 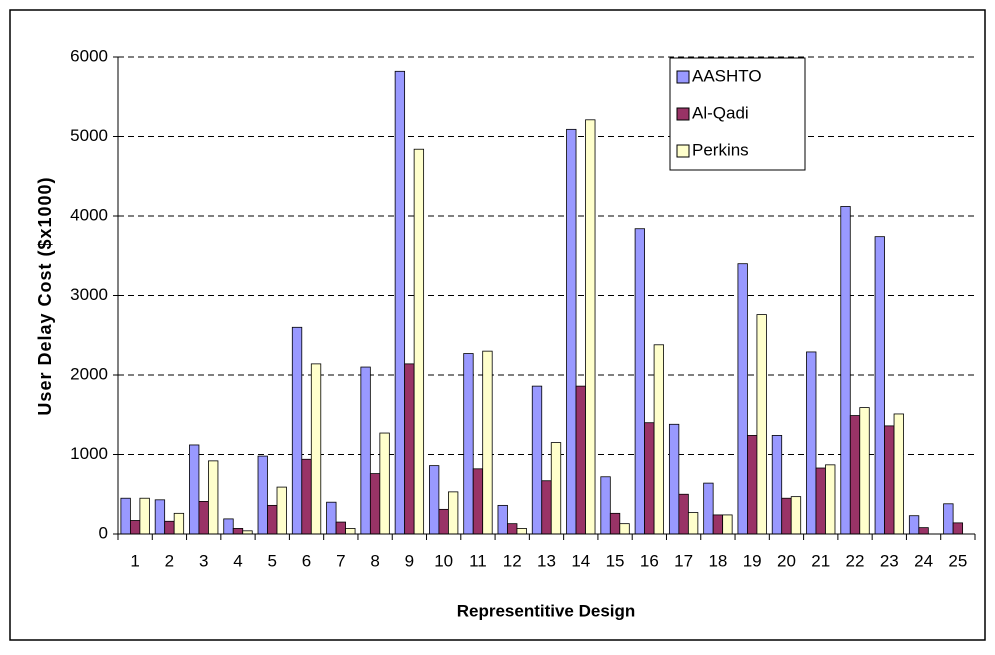 What do you see at coordinates (340, 560) in the screenshot?
I see `x-tick-label: 7` at bounding box center [340, 560].